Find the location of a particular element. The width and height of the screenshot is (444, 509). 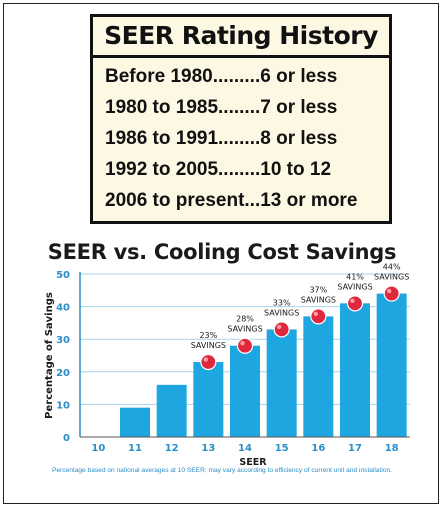

history-title: SEER Rating History is located at coordinates (241, 37).